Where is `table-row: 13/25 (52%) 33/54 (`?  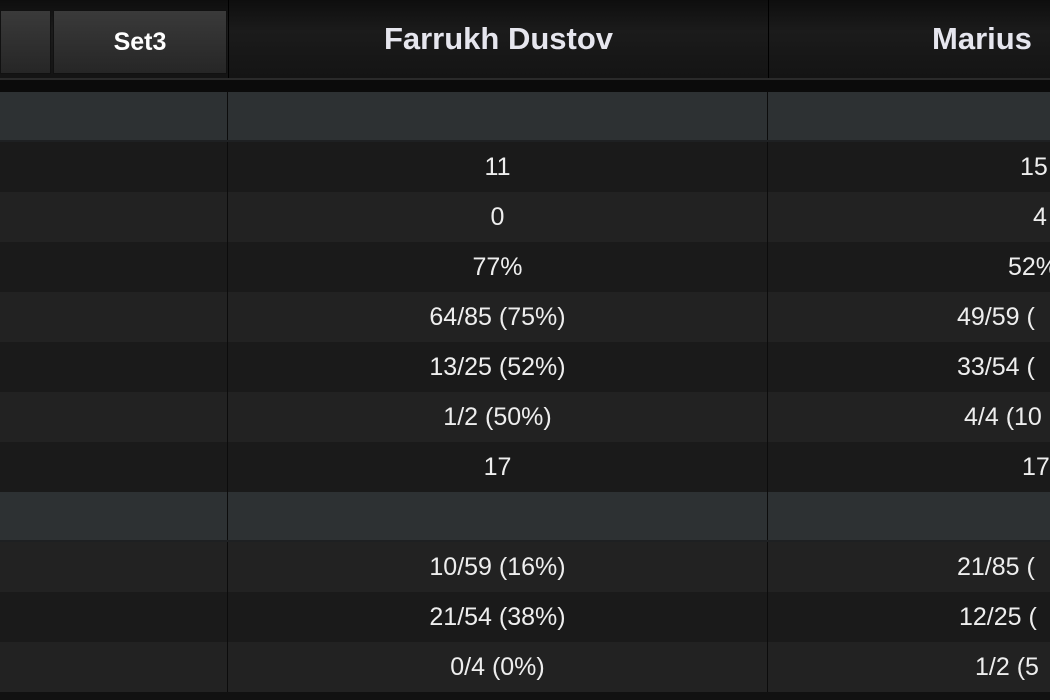
table-row: 13/25 (52%) 33/54 ( is located at coordinates (525, 367).